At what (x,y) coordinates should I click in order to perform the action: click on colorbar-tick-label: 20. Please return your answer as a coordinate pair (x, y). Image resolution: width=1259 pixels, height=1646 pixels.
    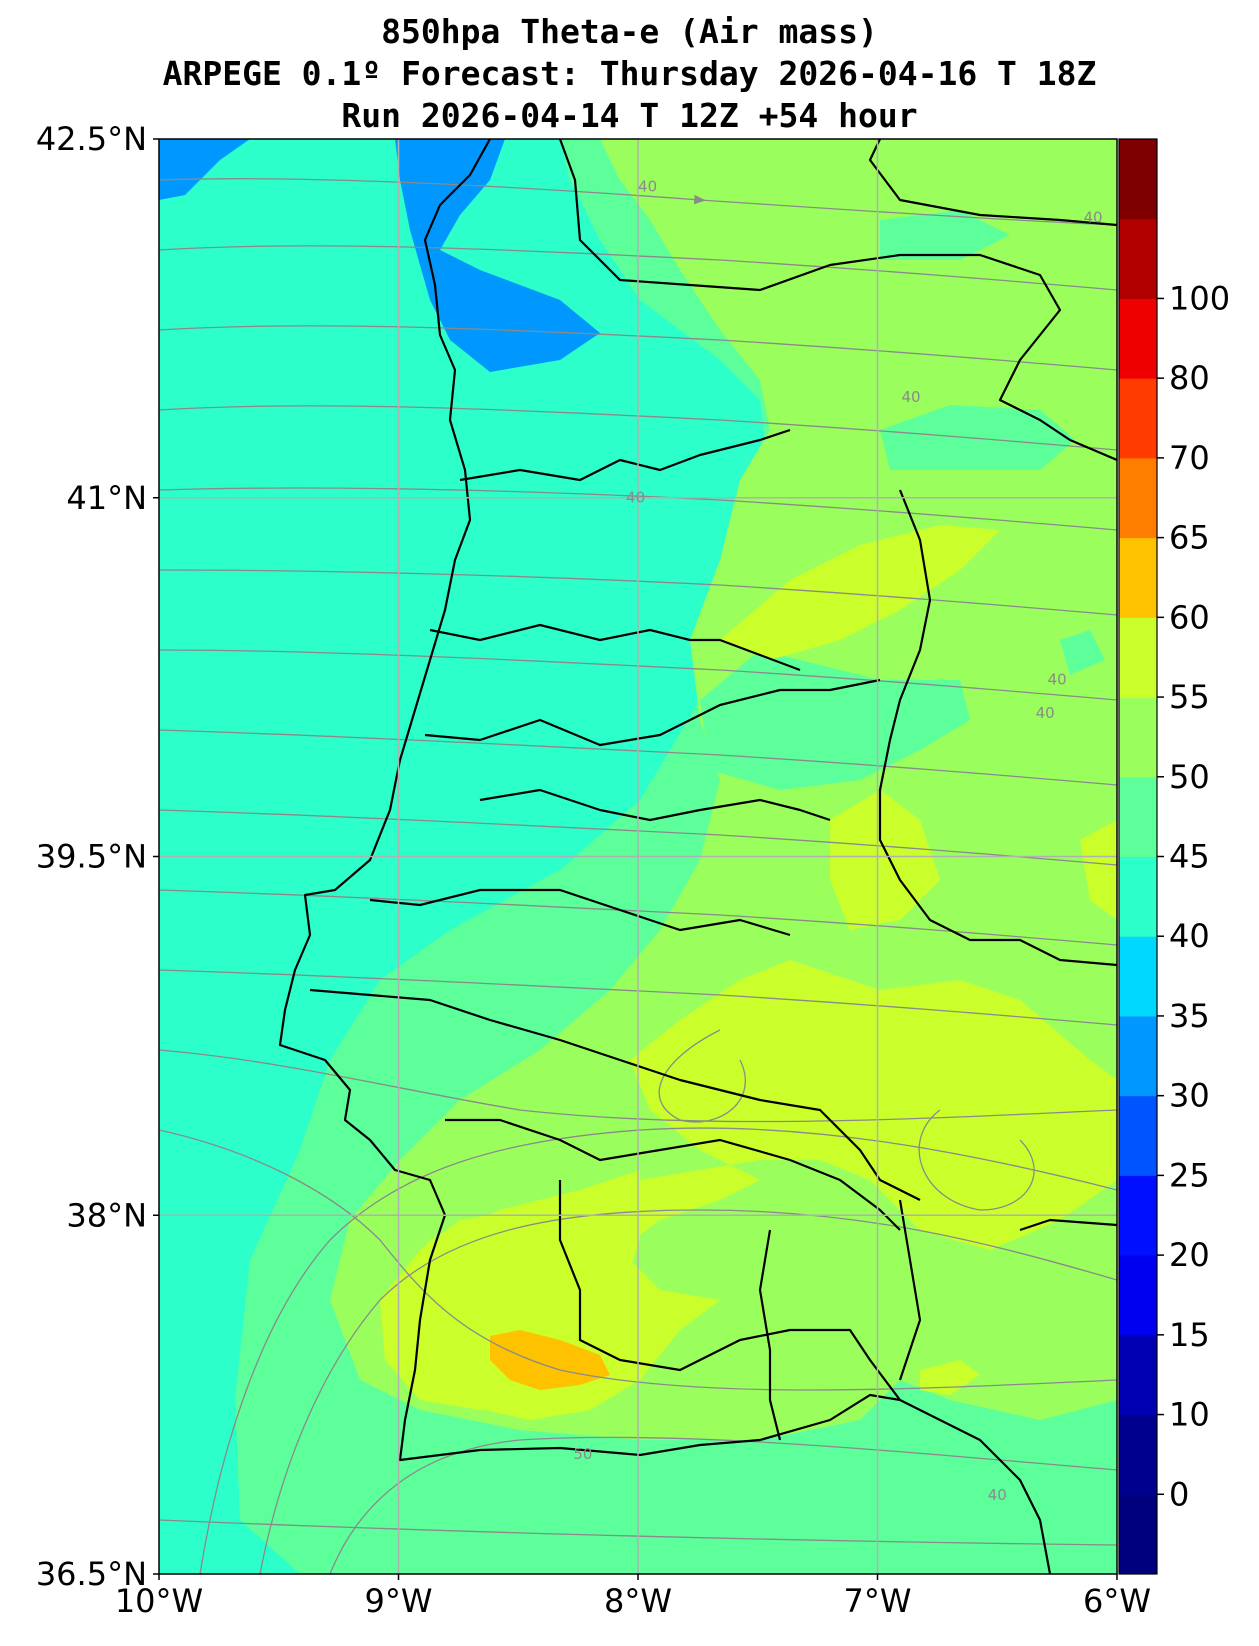
    Looking at the image, I should click on (1189, 1255).